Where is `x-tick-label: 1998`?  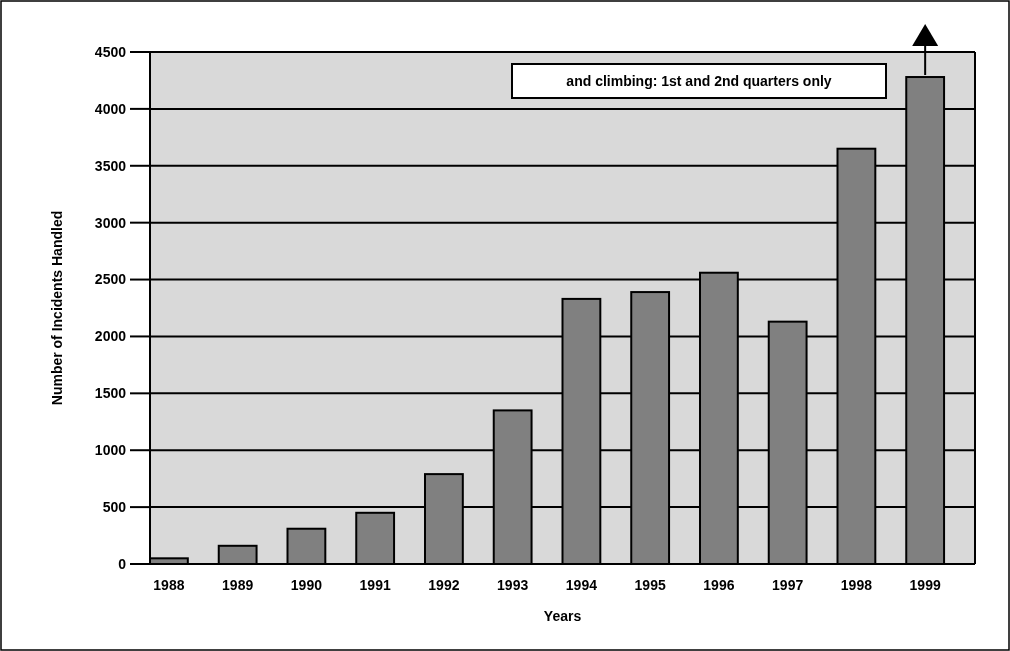
x-tick-label: 1998 is located at coordinates (856, 585).